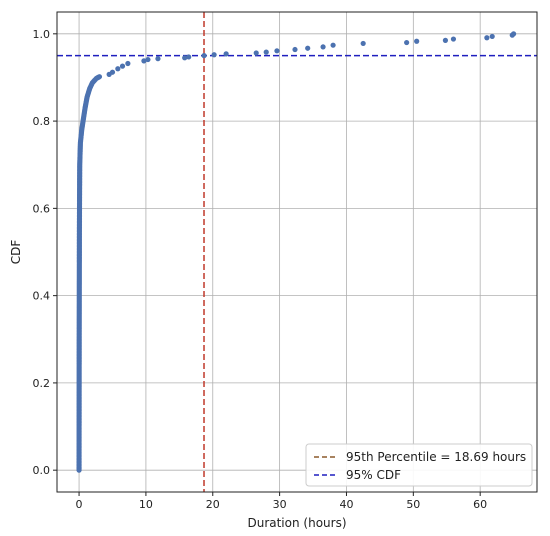  I want to click on legend-label-percentile: 95th Percentile = 18.69 hours, so click(436, 457).